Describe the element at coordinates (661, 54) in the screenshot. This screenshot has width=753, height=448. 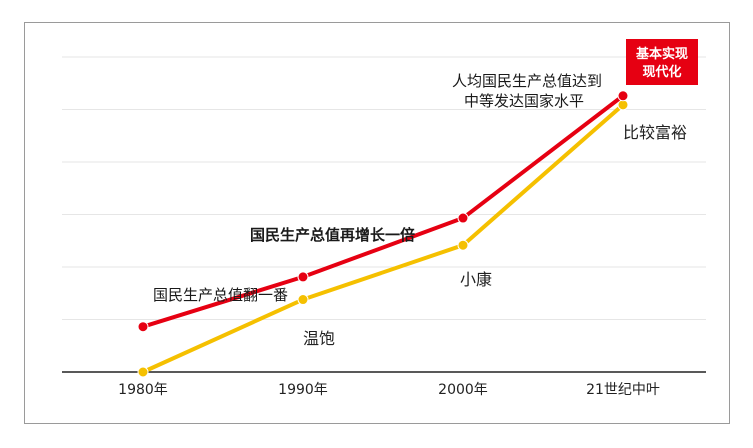
I see `badge-line1: 基本实现` at that location.